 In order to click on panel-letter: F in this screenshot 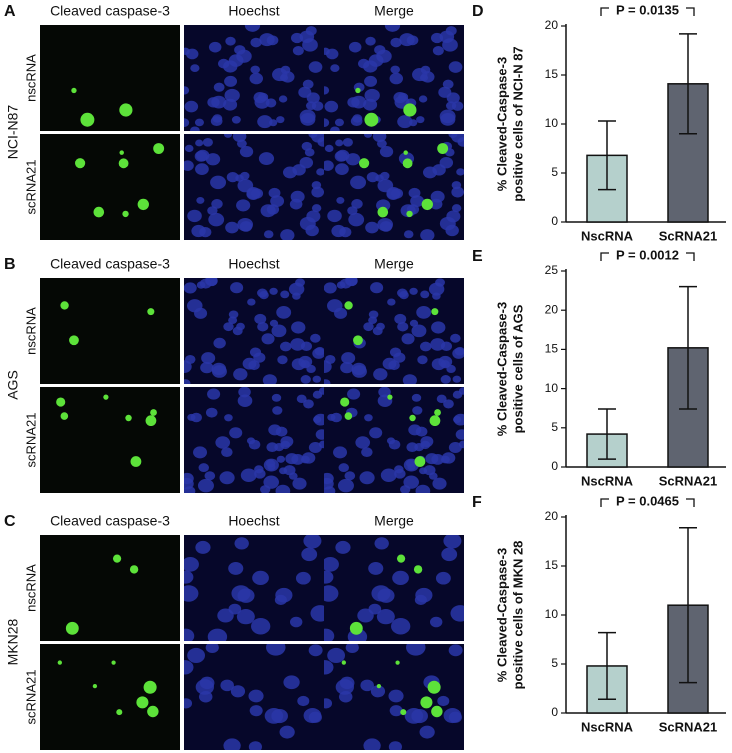, I will do `click(477, 502)`.